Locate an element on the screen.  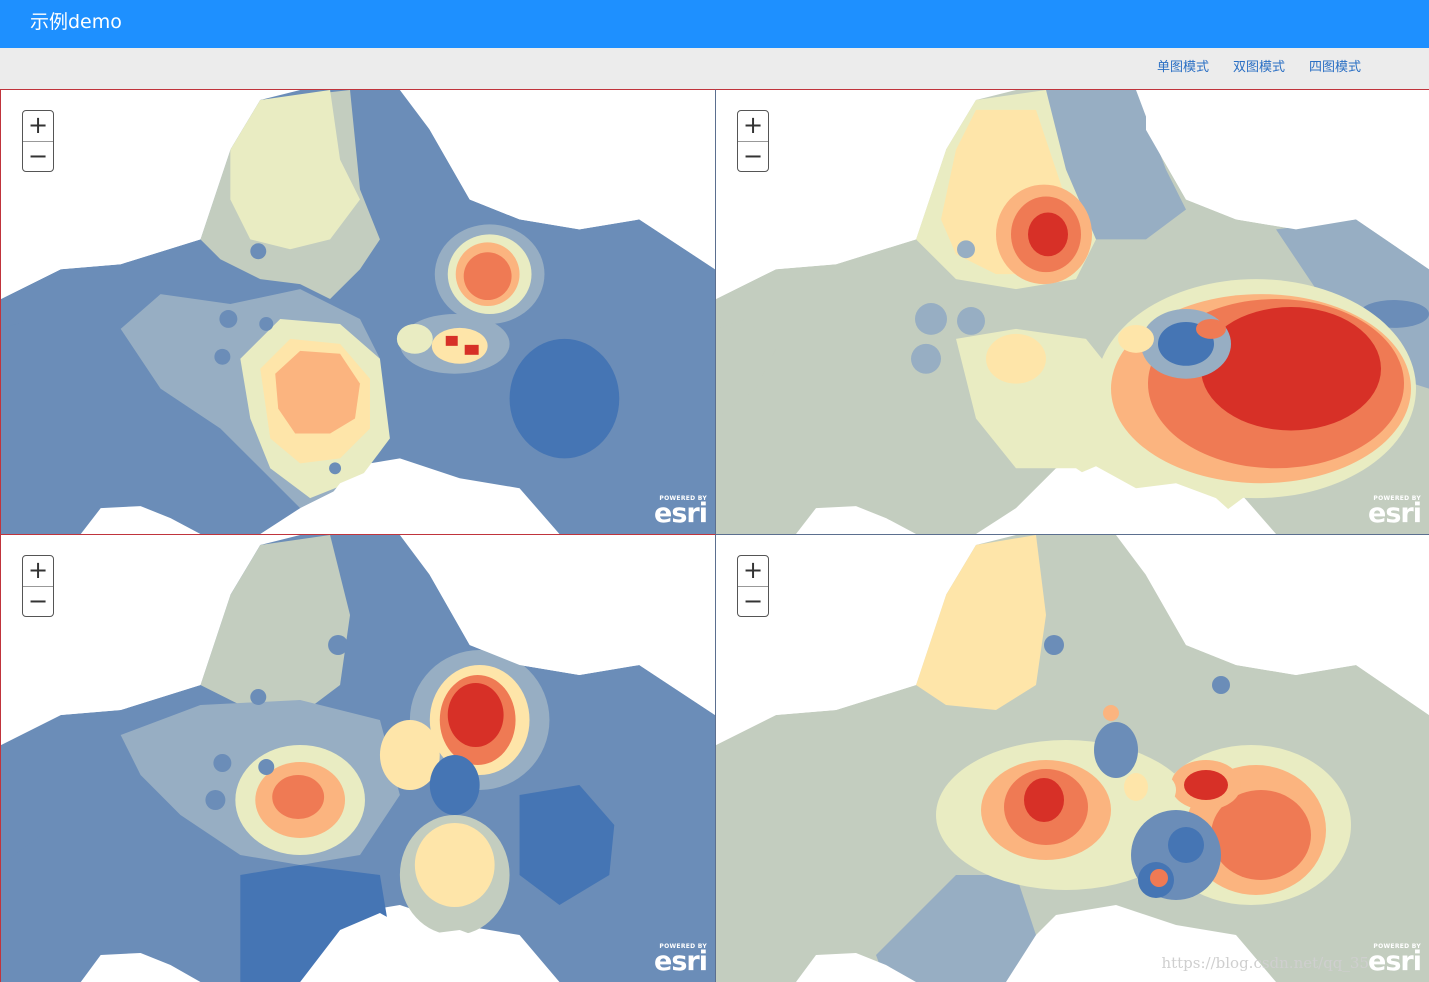
header-bar: 示例demo is located at coordinates (714, 24).